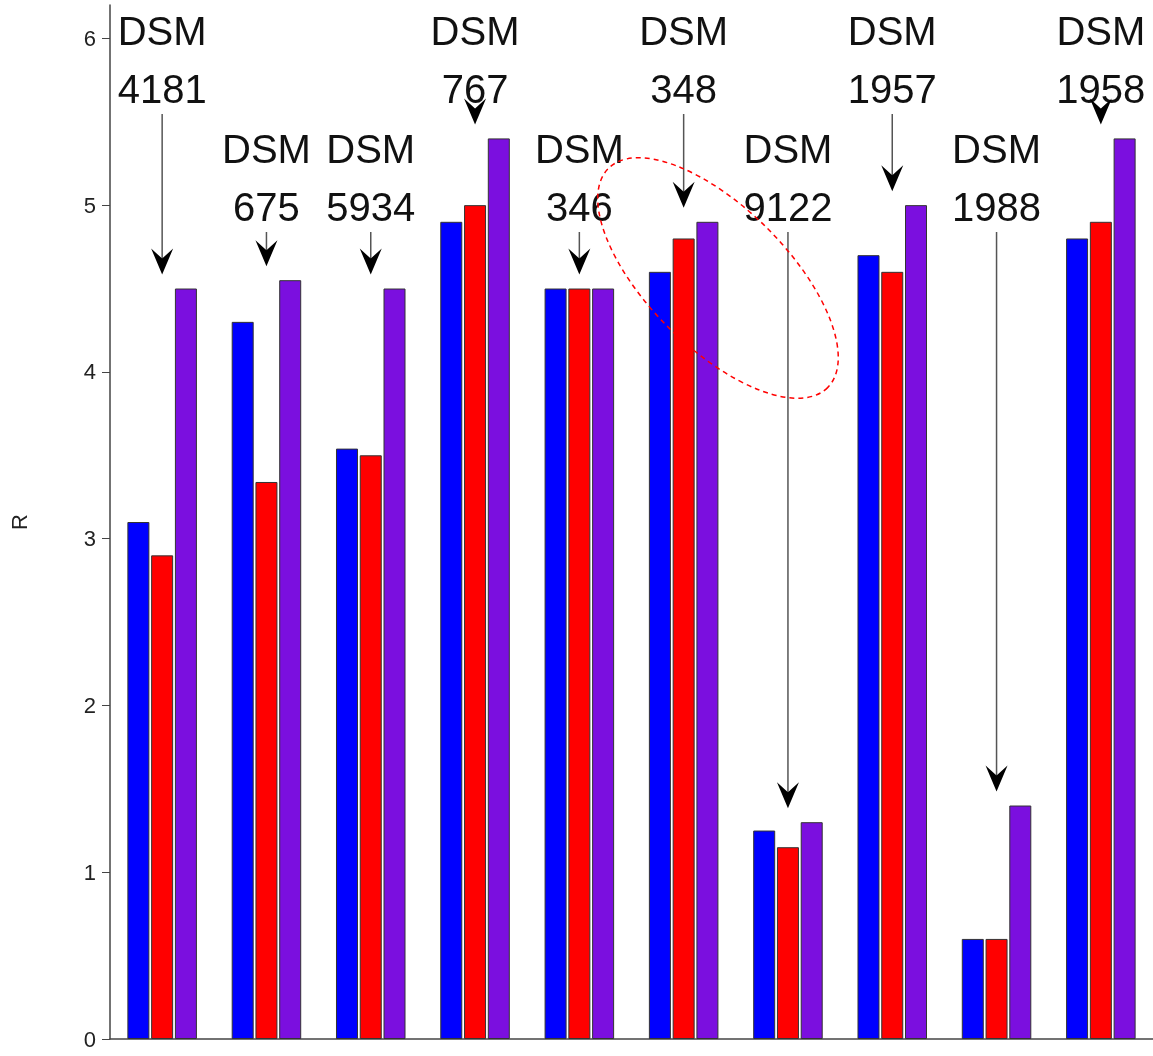  What do you see at coordinates (89, 705) in the screenshot?
I see `y-tick-label: 2` at bounding box center [89, 705].